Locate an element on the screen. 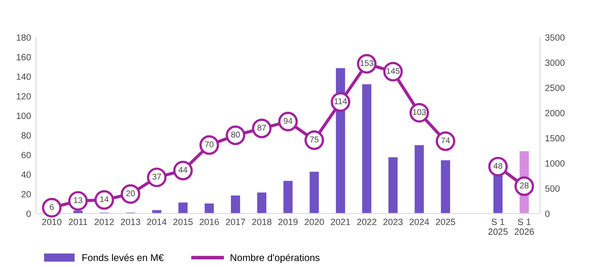 This screenshot has height=267, width=600. x-tick-label: S 1 2026 is located at coordinates (524, 226).